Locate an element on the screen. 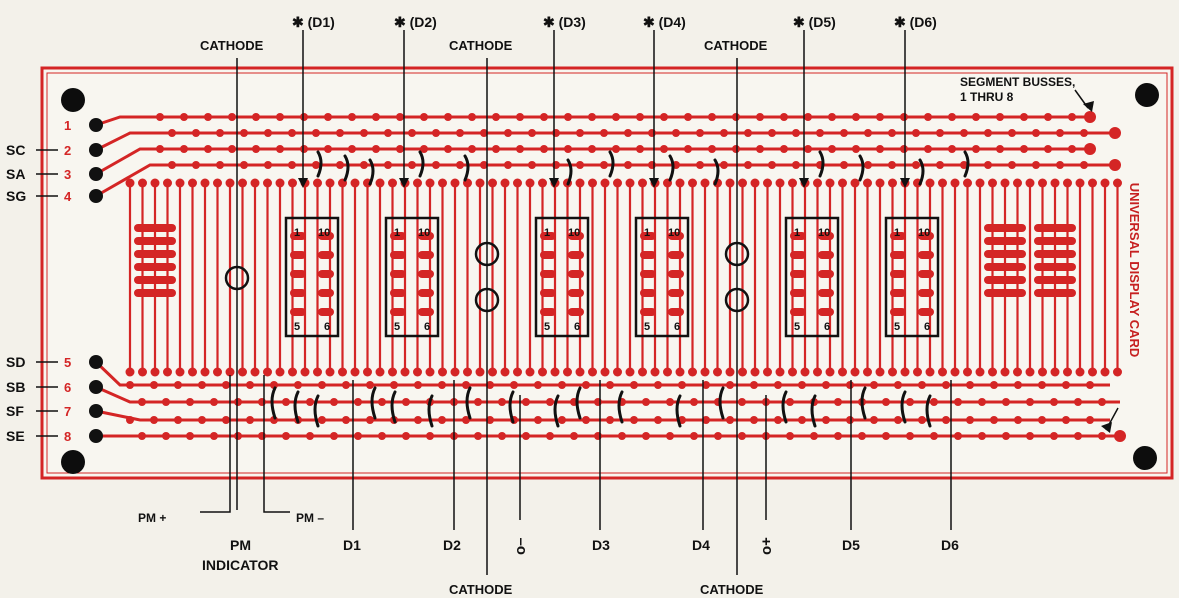  colon-minus-label: o– is located at coordinates (520, 546).